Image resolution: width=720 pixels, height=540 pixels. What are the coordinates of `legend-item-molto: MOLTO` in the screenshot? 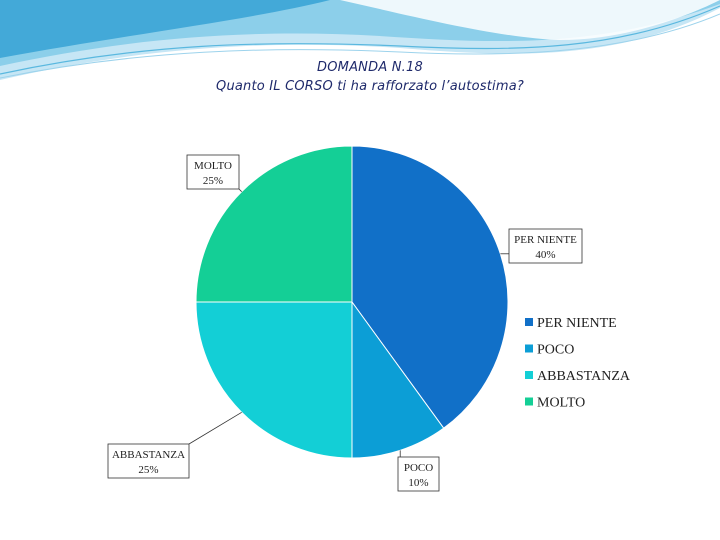 It's located at (555, 403).